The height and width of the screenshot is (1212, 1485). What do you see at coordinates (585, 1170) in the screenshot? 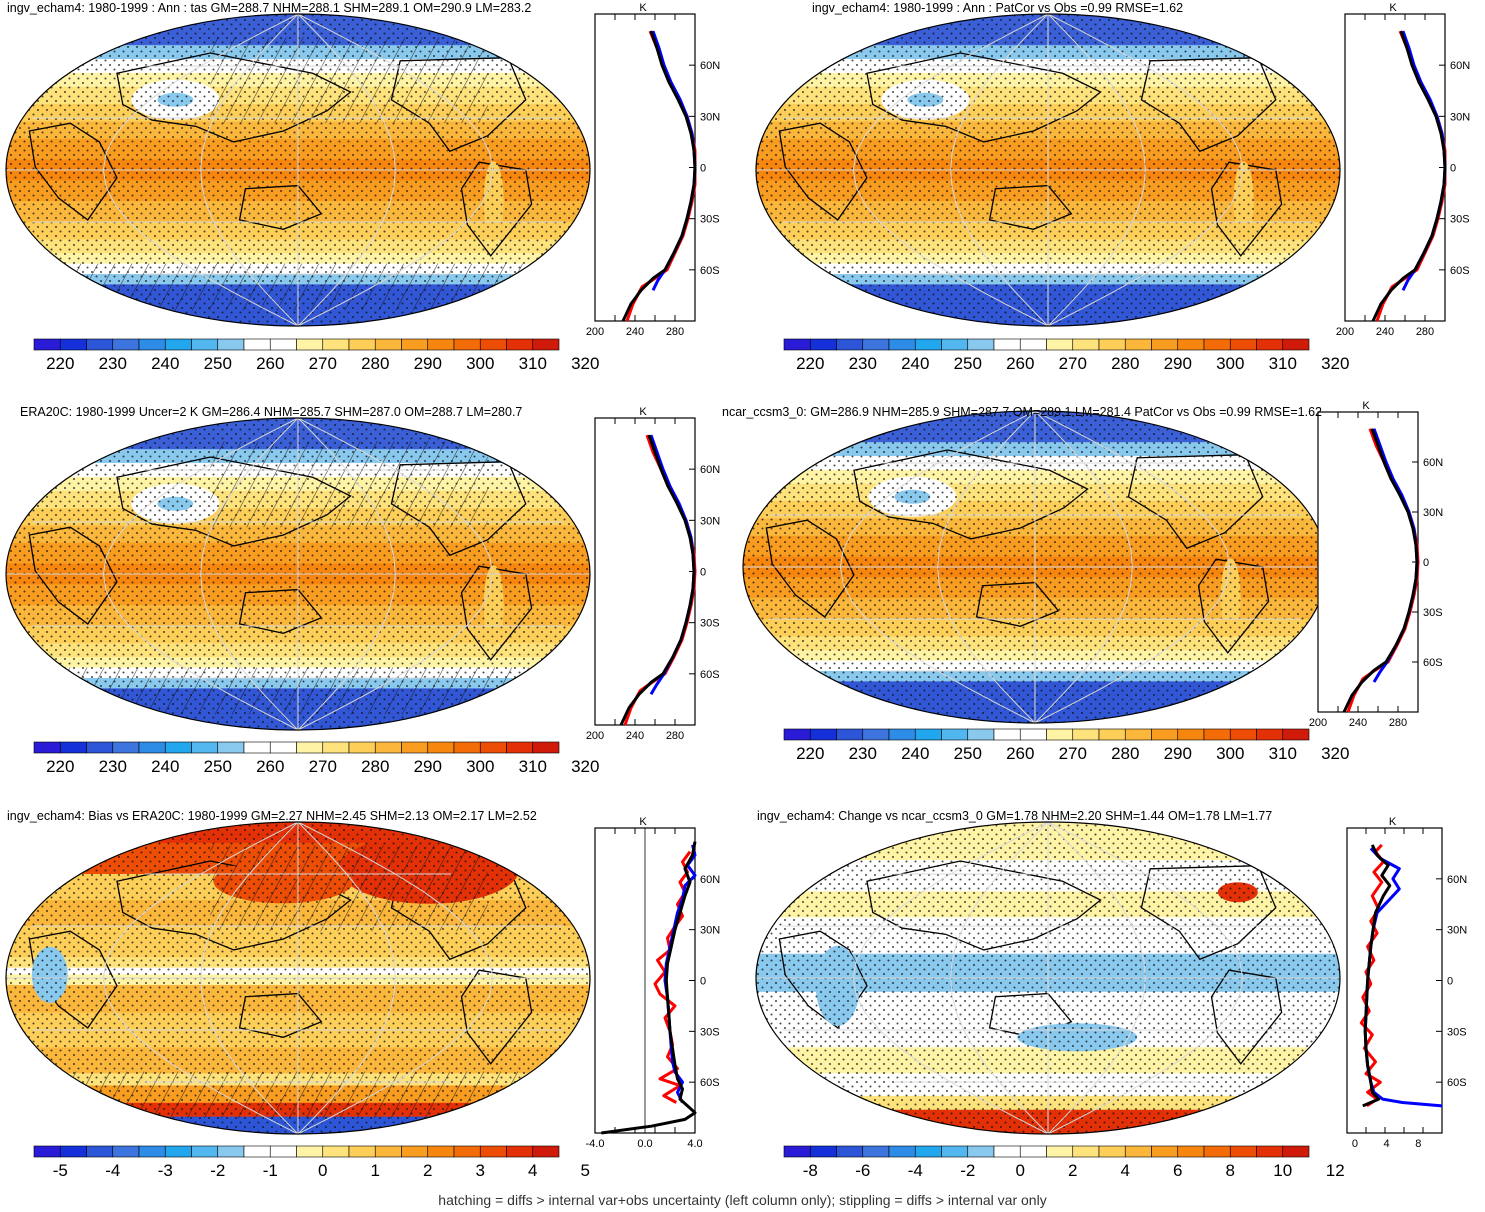
I see `colorbar-tick-label: 5` at bounding box center [585, 1170].